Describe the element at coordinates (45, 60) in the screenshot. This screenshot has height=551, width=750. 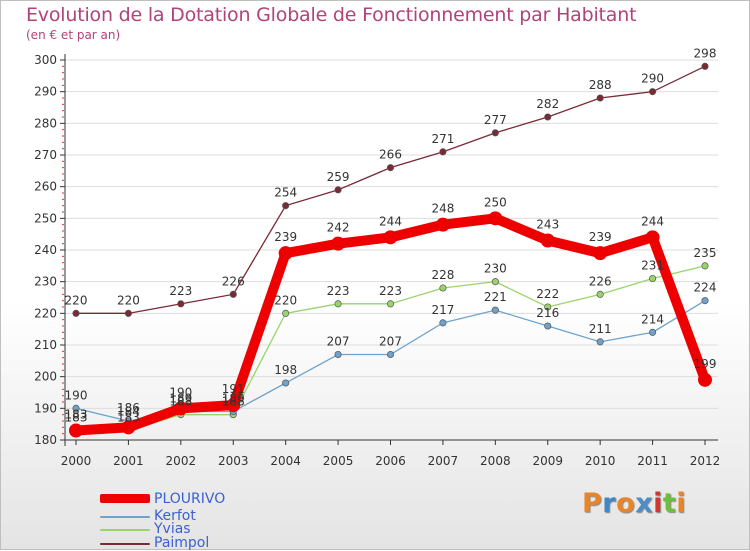
I see `y-tick-label: 300` at that location.